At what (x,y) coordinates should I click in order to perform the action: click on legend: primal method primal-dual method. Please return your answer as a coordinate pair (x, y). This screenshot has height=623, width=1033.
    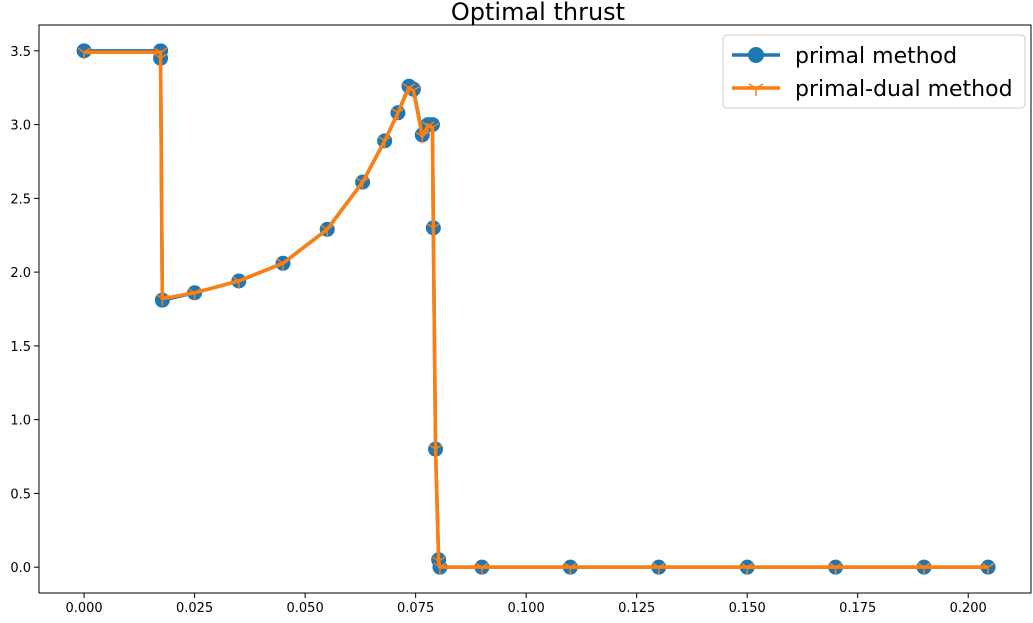
    Looking at the image, I should click on (874, 71).